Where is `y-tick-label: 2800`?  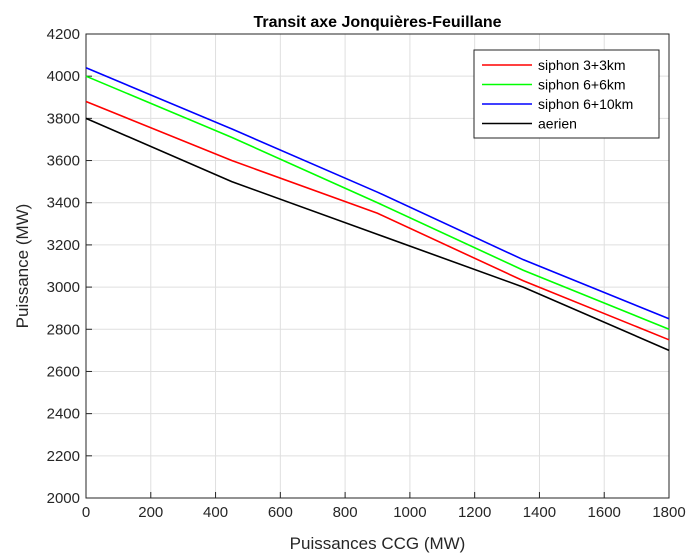
y-tick-label: 2800 is located at coordinates (63, 329).